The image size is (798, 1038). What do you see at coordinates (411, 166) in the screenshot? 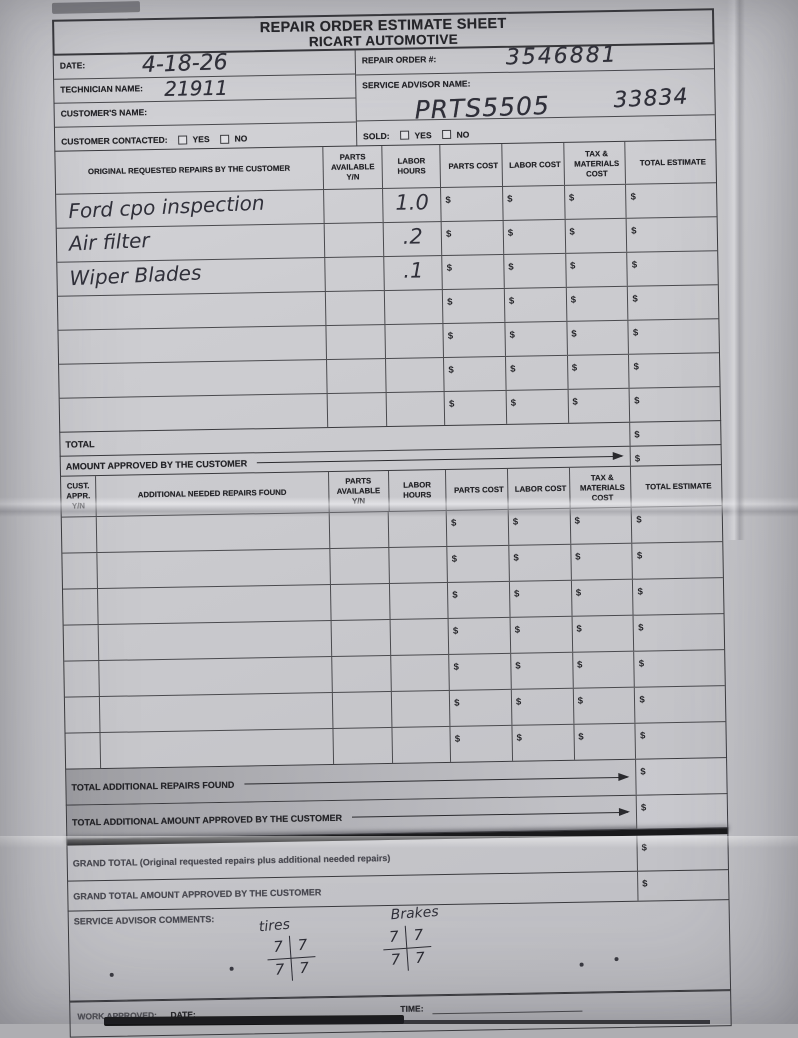
I see `col-labor-hours: LABOR HOURS` at bounding box center [411, 166].